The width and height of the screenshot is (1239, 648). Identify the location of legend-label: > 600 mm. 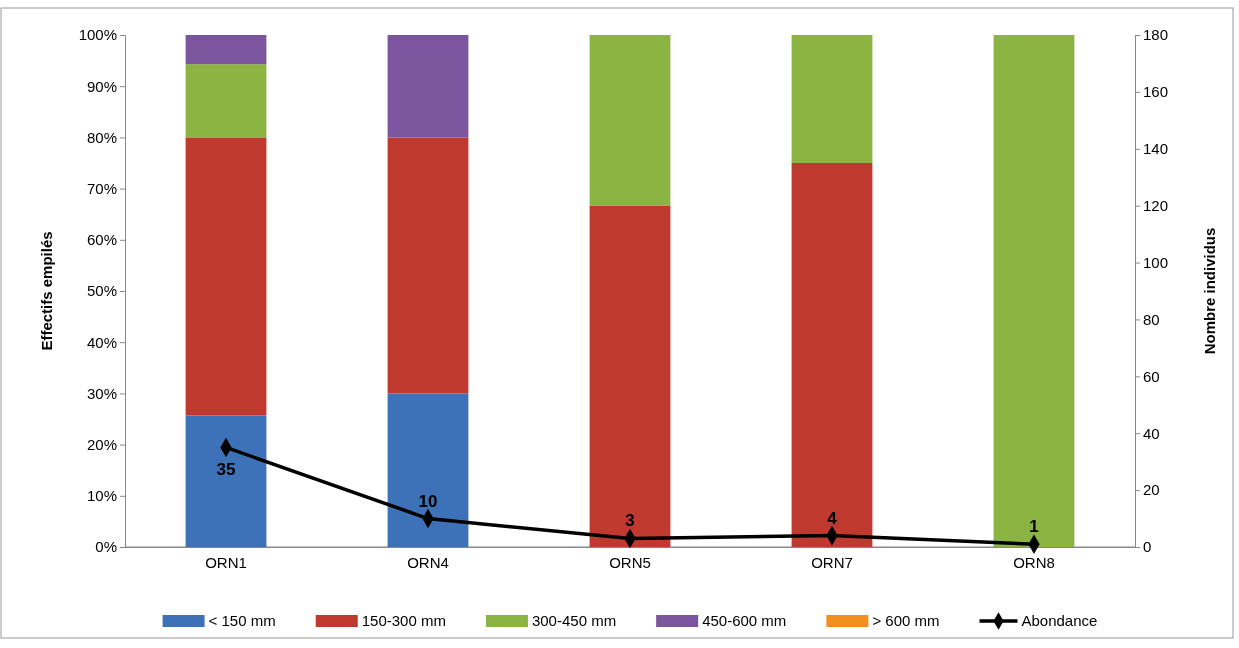
(906, 620).